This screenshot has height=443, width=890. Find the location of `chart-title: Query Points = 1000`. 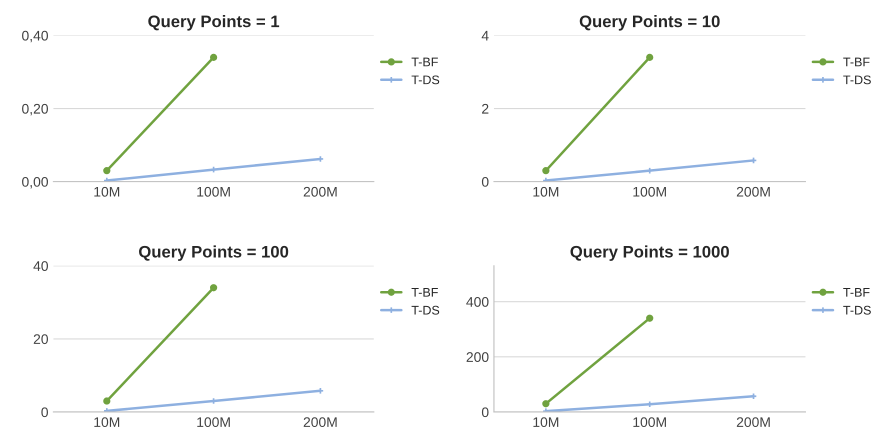

chart-title: Query Points = 1000 is located at coordinates (649, 253).